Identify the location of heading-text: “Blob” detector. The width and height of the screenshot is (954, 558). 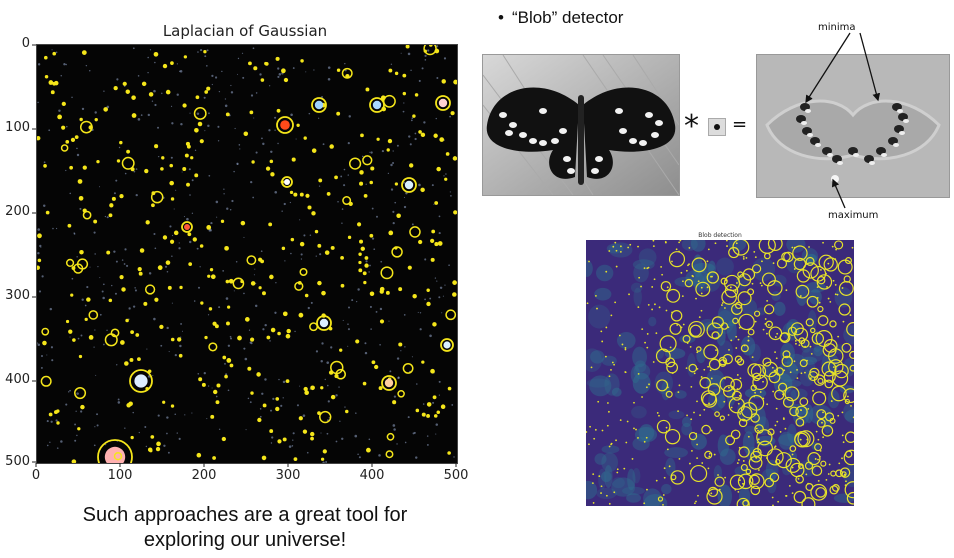
(567, 17).